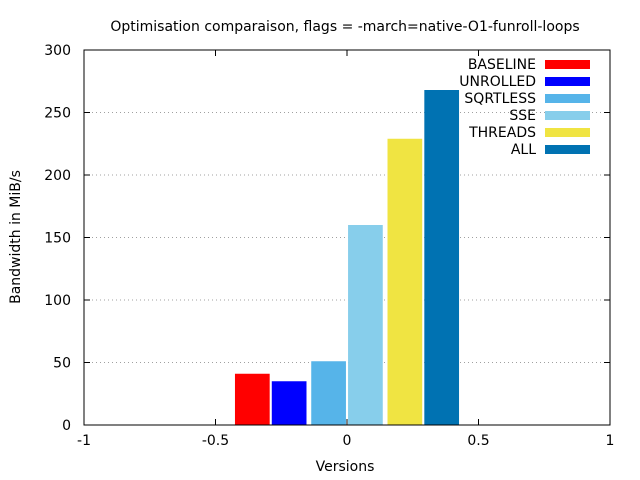  What do you see at coordinates (500, 99) in the screenshot?
I see `legend-label-sqrtless: SQRTLESS` at bounding box center [500, 99].